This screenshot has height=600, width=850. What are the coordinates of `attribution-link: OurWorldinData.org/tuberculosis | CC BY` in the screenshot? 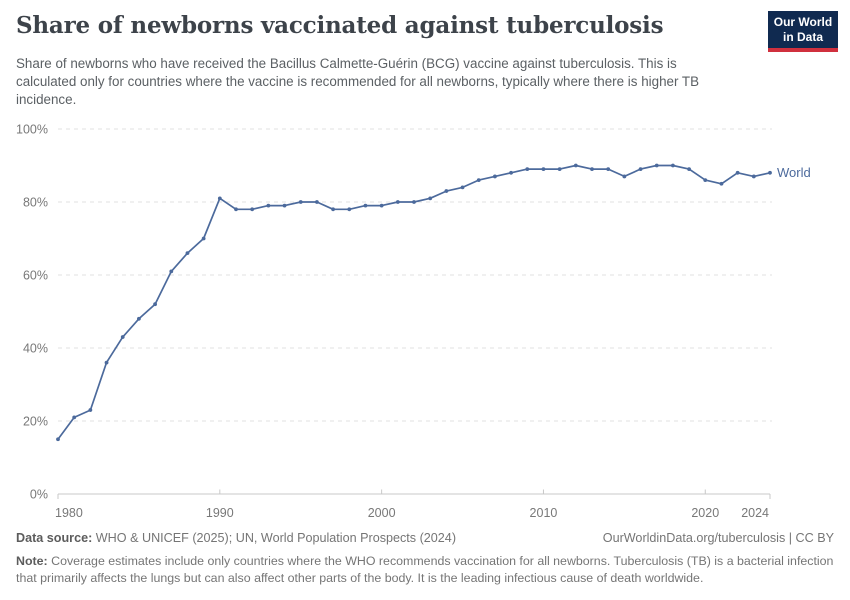 It's located at (718, 538).